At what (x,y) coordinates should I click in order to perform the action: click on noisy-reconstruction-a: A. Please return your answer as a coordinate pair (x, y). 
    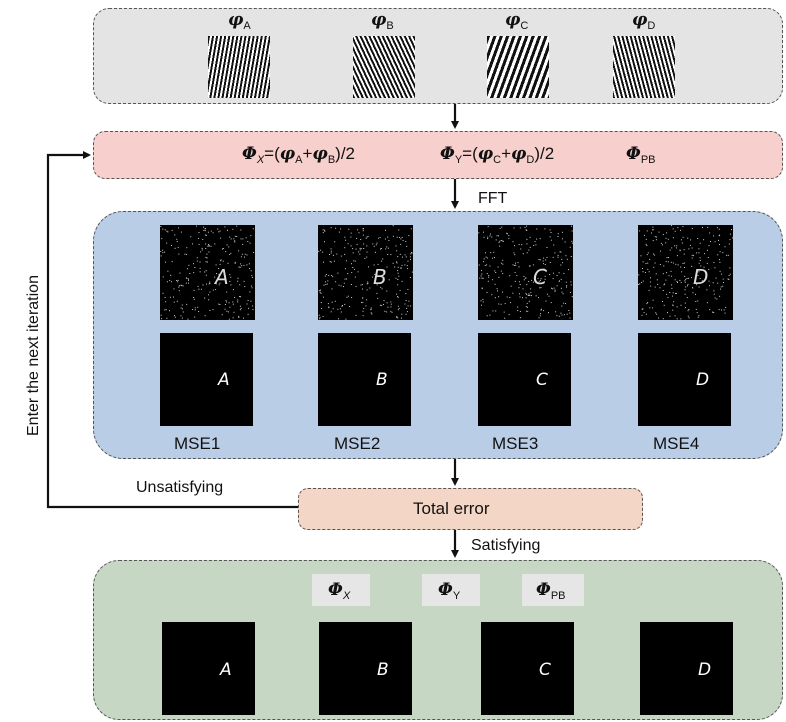
    Looking at the image, I should click on (207, 272).